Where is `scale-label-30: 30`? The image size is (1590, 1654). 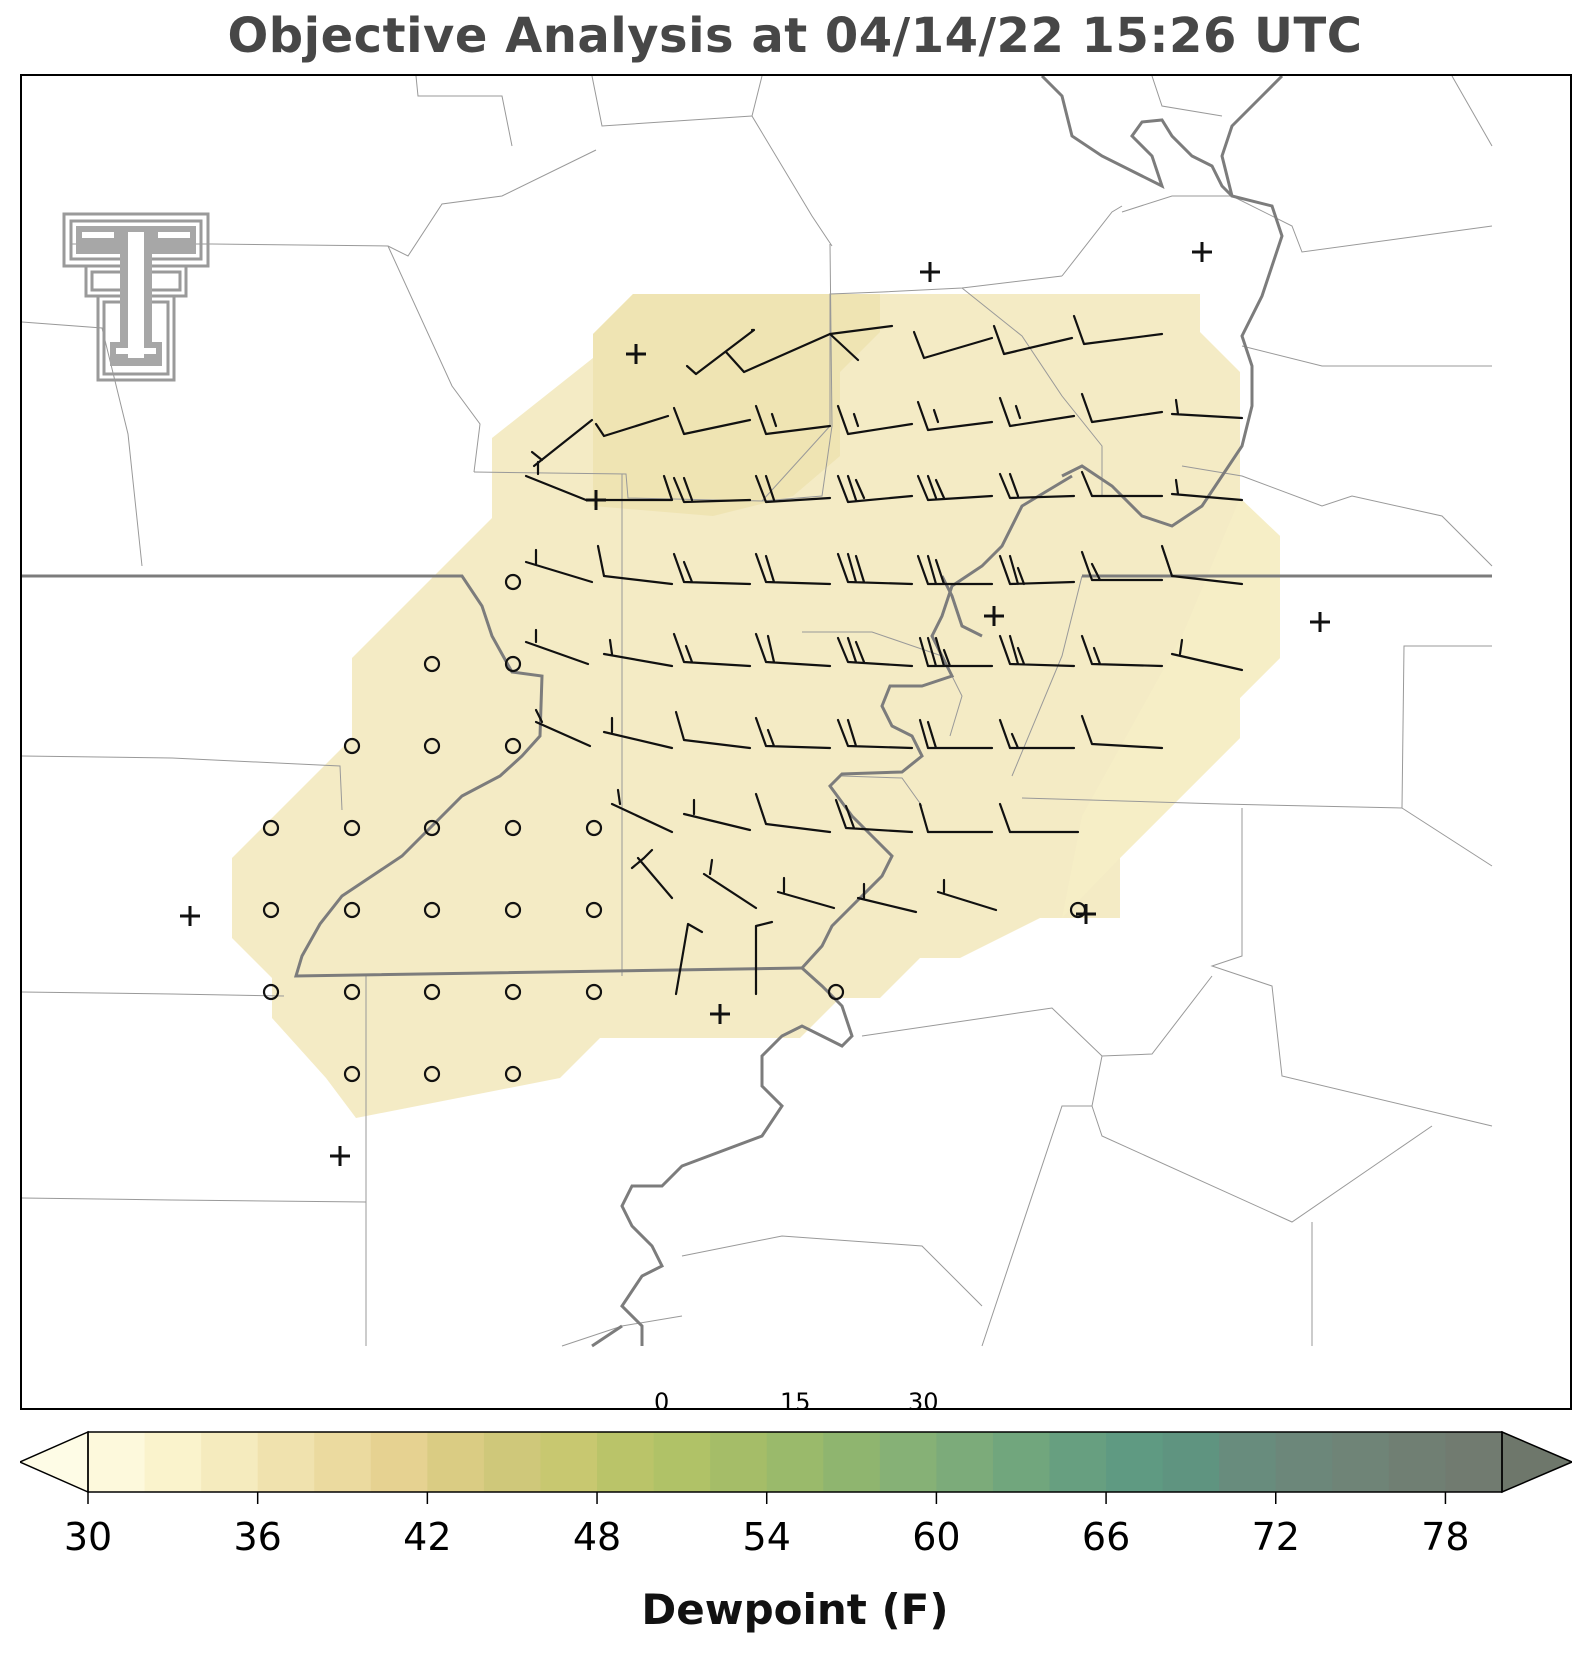
scale-label-30: 30 is located at coordinates (923, 1399).